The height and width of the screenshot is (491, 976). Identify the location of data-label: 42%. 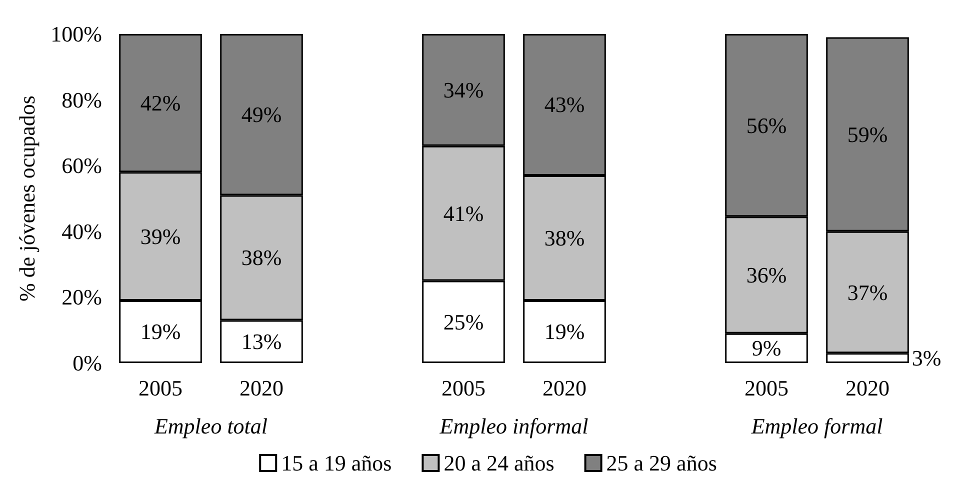
(160, 103).